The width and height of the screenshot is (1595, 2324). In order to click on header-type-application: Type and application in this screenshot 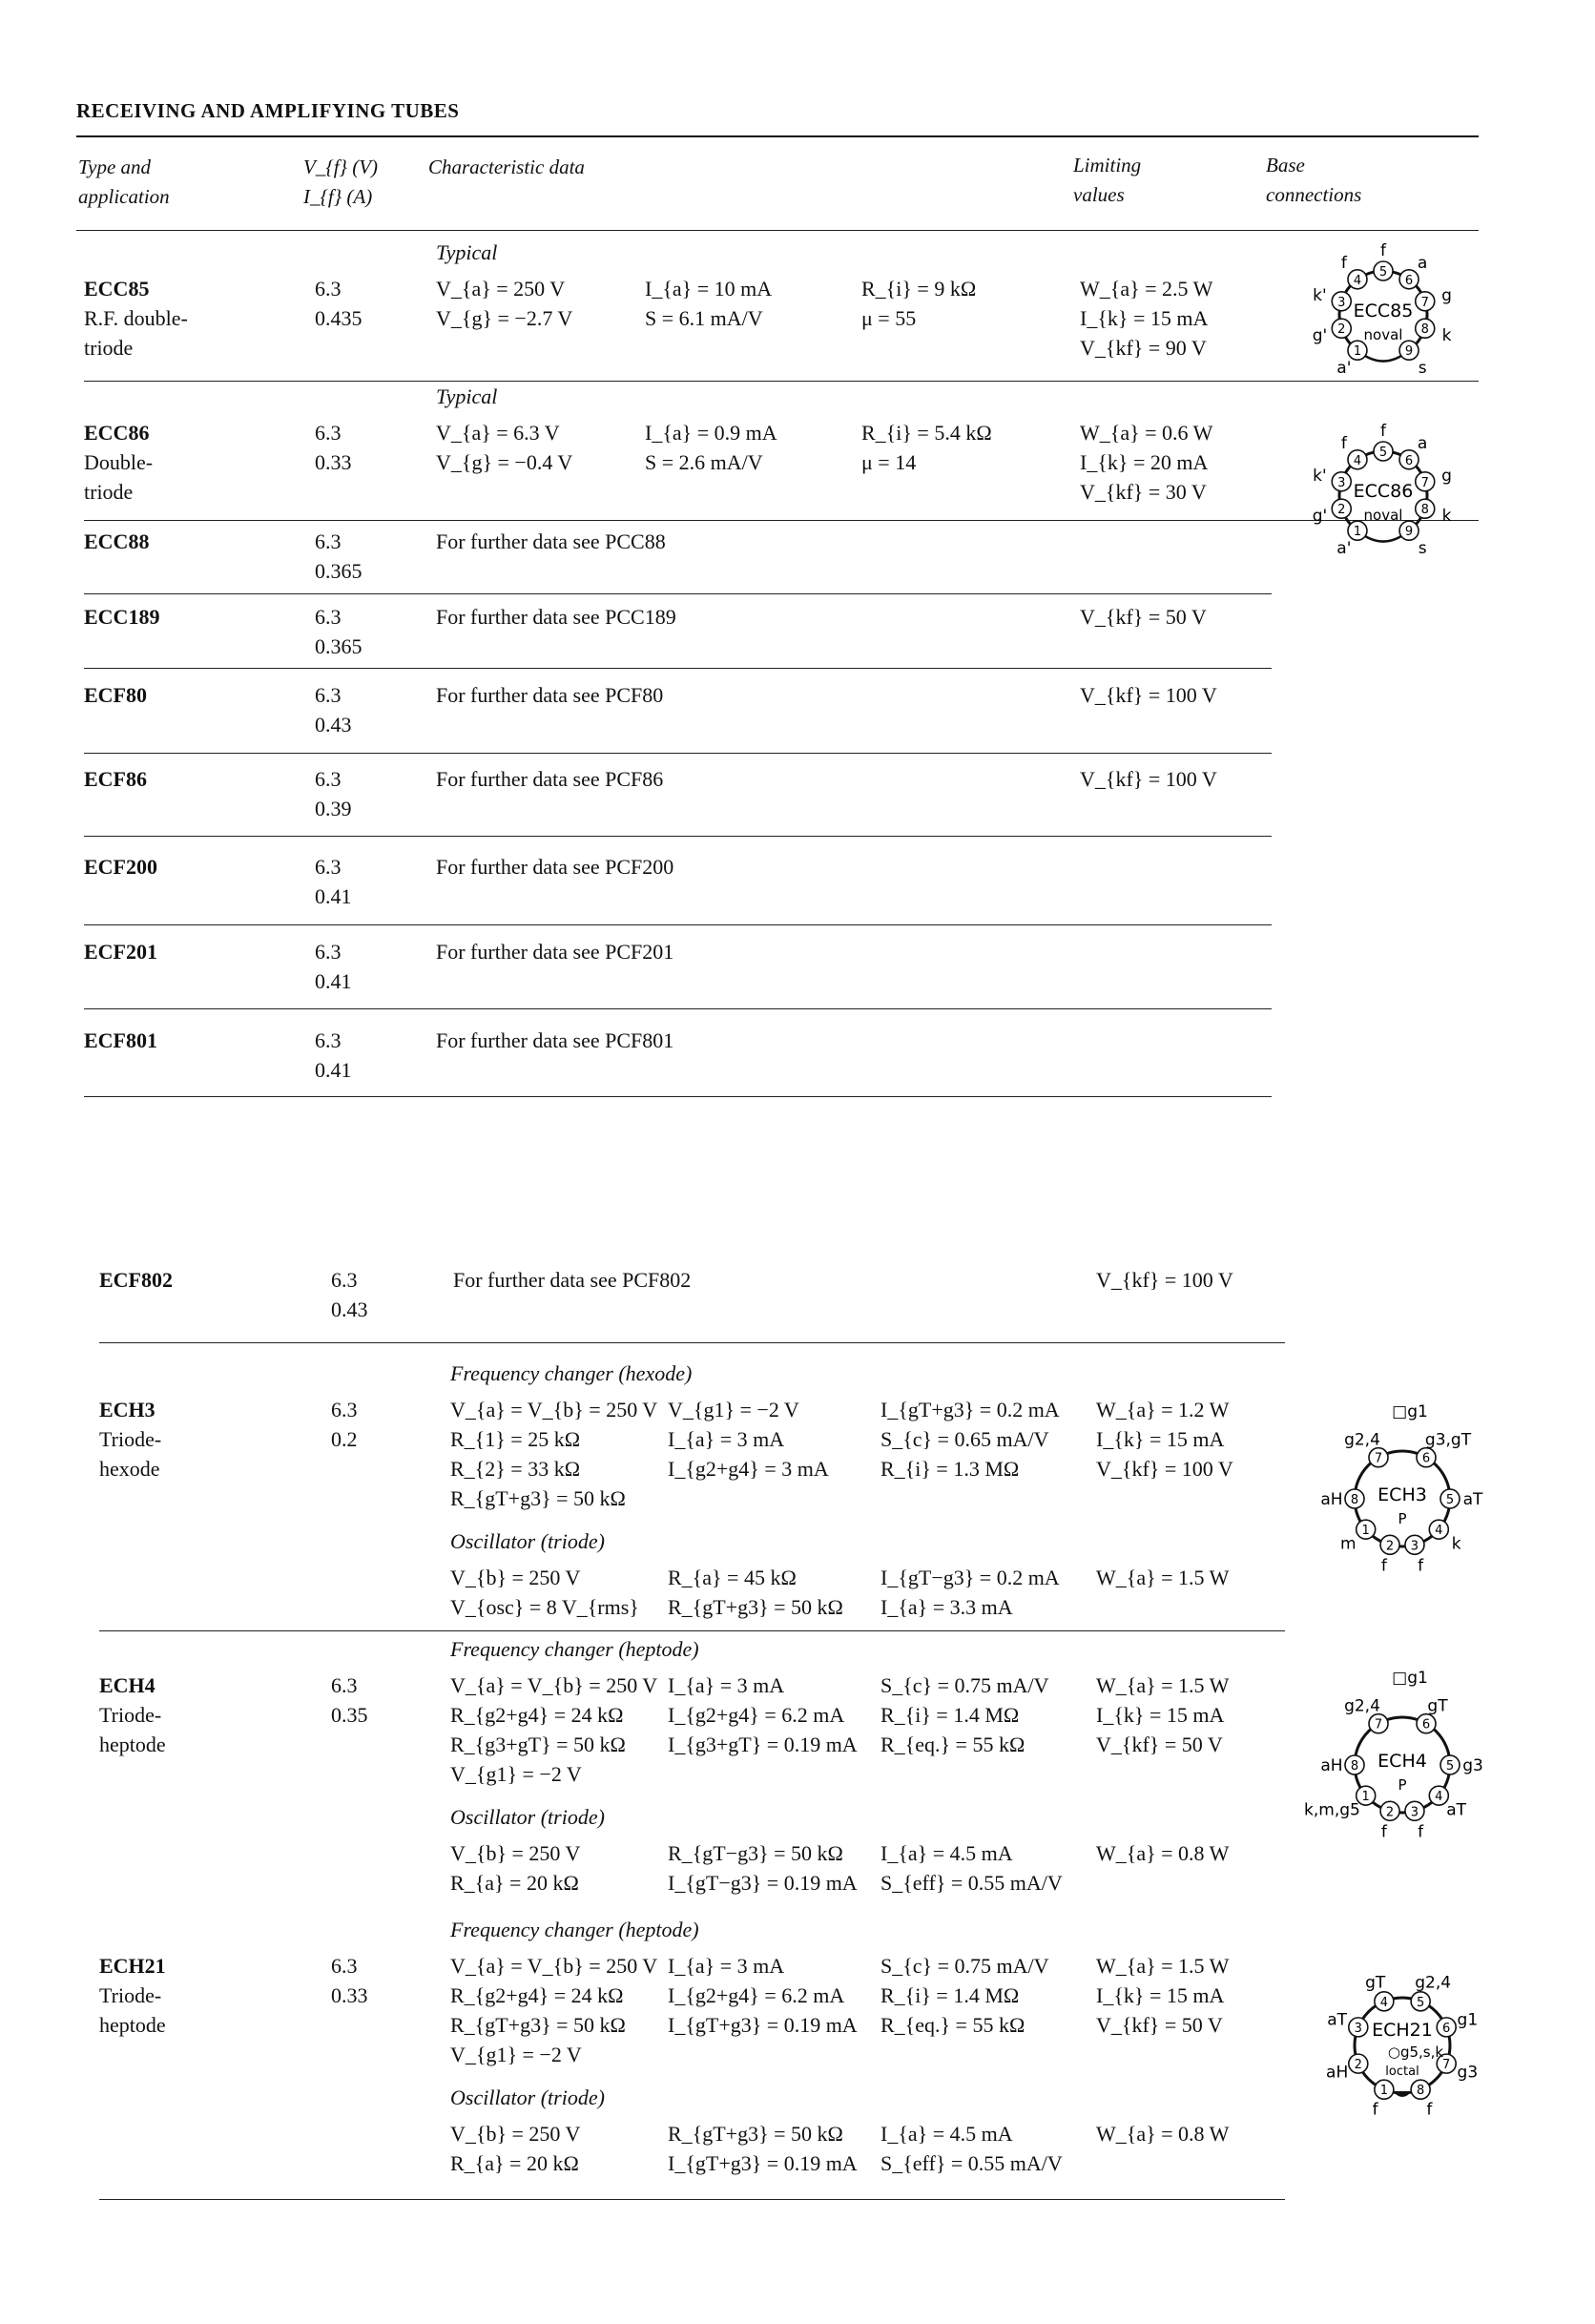, I will do `click(124, 182)`.